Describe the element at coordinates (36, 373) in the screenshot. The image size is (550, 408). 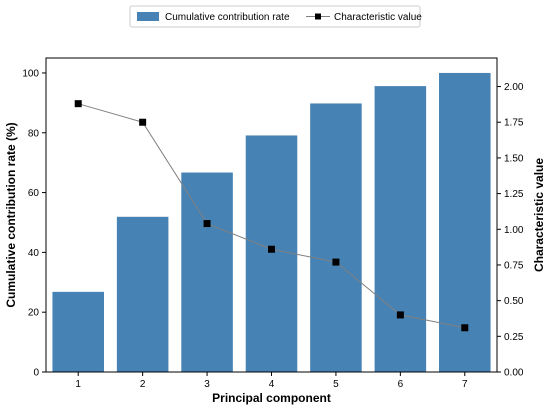
I see `y-tick-label-0: 0` at that location.